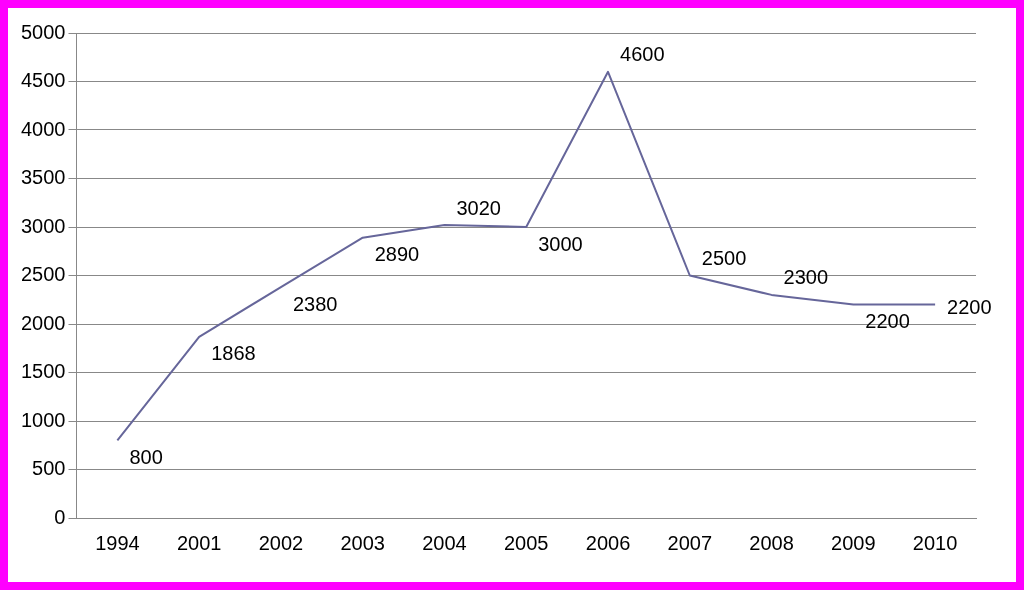 The height and width of the screenshot is (590, 1024). What do you see at coordinates (853, 542) in the screenshot?
I see `x-tick-label: 2009` at bounding box center [853, 542].